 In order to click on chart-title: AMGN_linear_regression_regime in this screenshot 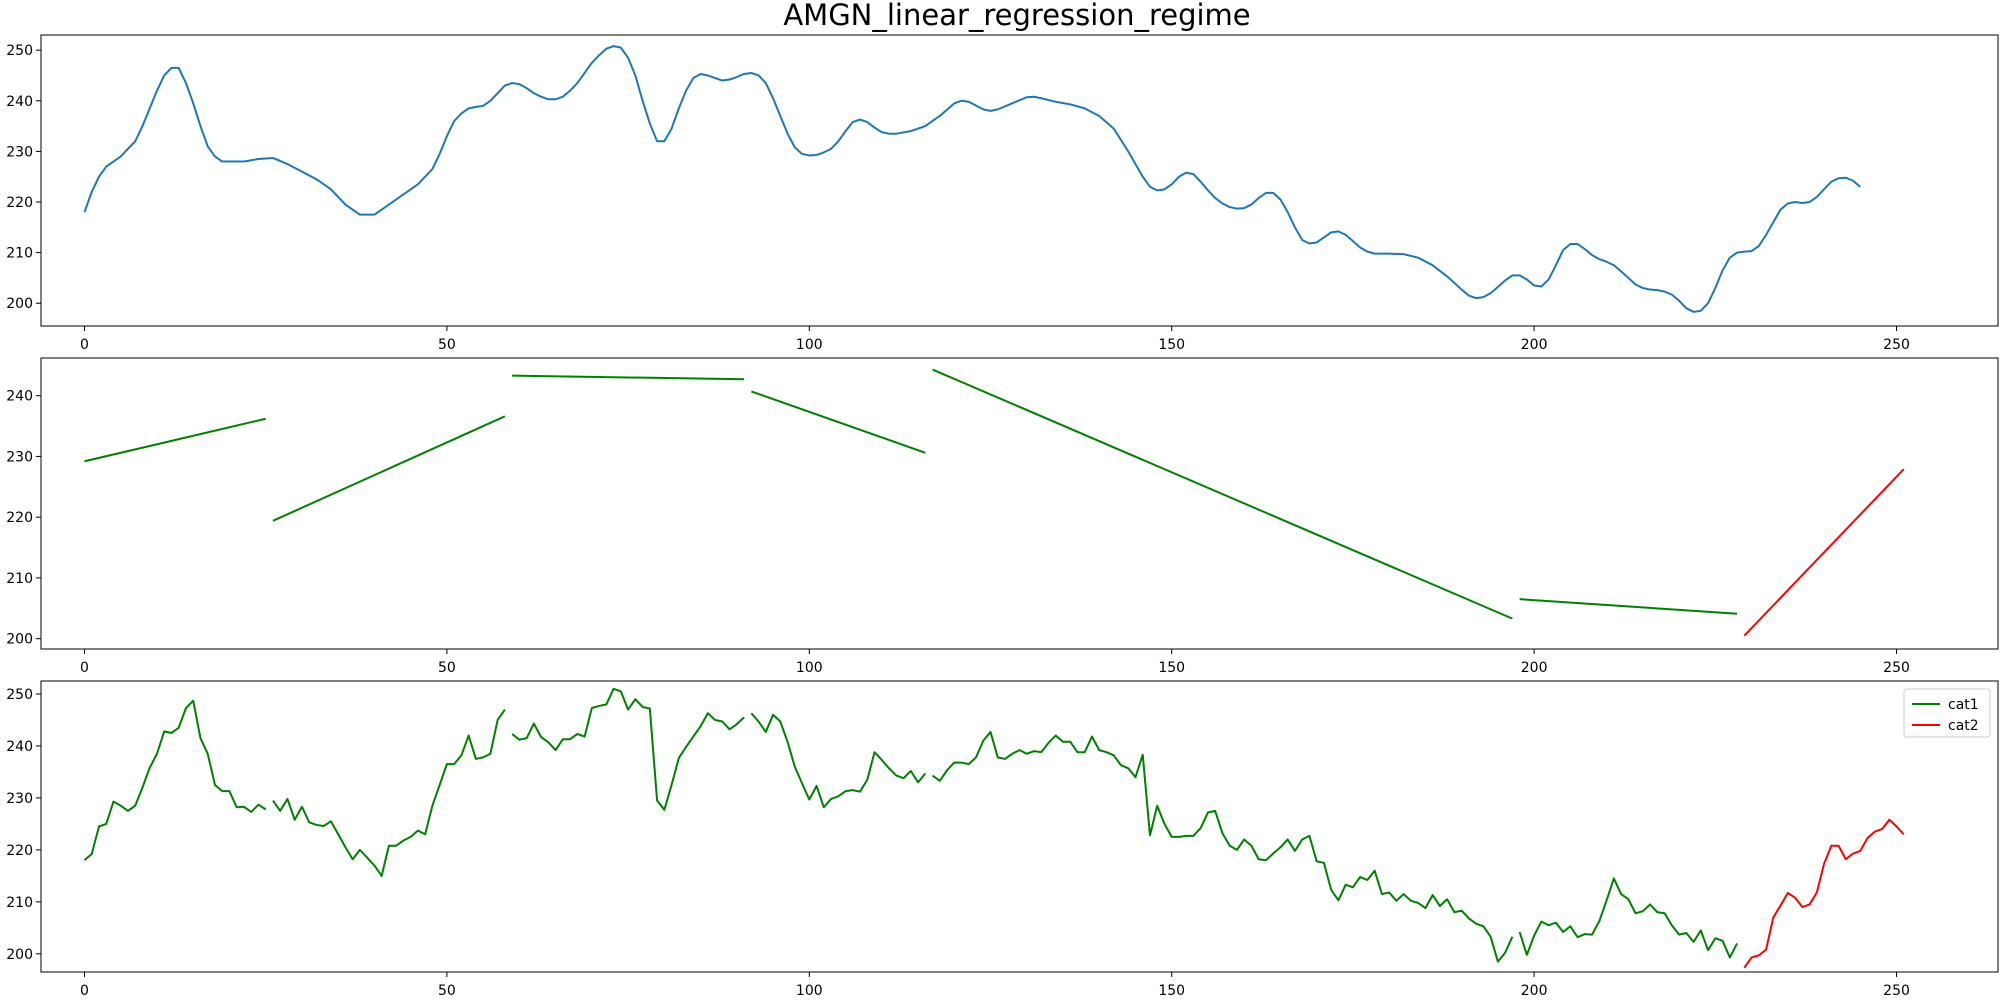, I will do `click(1016, 16)`.